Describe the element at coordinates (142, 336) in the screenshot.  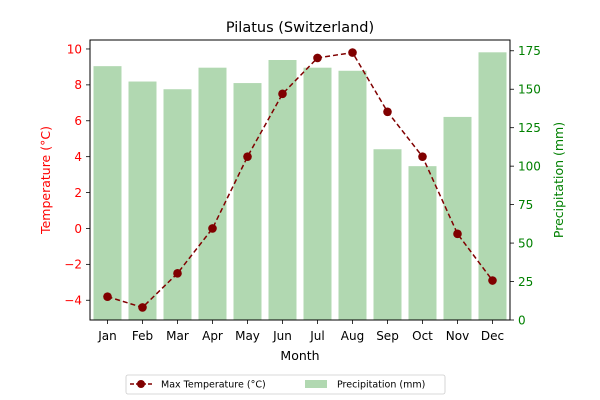
I see `x-tick-label: Feb` at that location.